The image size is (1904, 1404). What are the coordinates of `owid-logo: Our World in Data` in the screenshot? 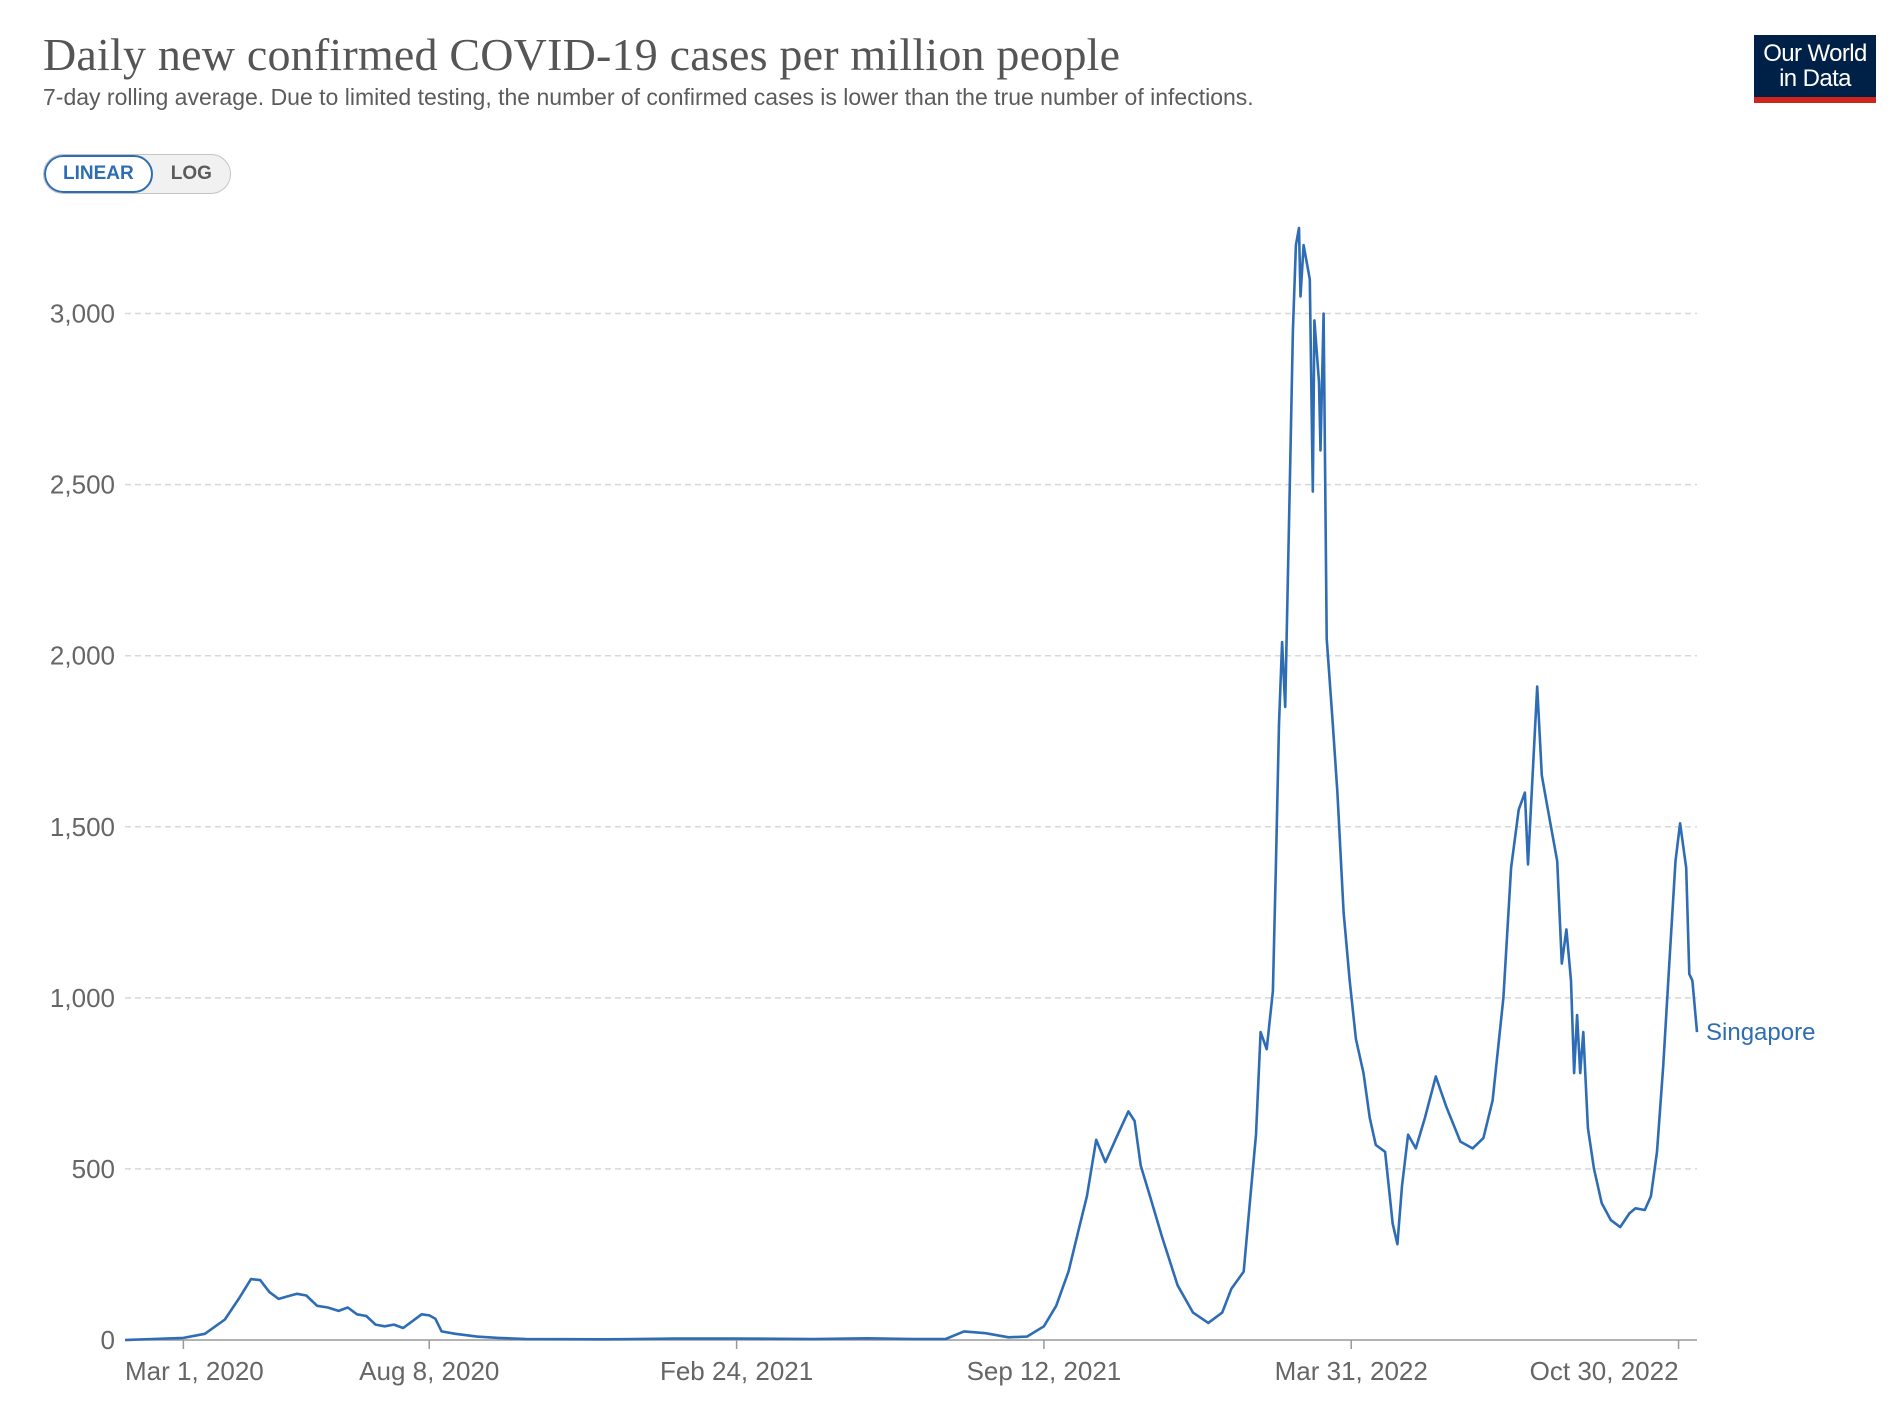 It's located at (1815, 69).